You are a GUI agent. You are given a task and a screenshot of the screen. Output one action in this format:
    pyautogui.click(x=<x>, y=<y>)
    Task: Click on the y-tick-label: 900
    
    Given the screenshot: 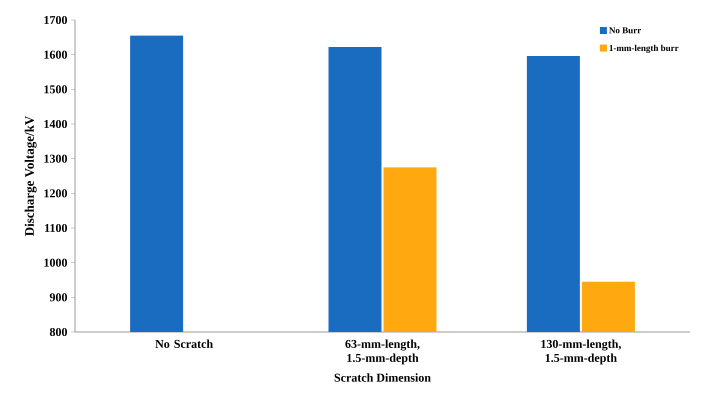 What is the action you would take?
    pyautogui.click(x=59, y=297)
    